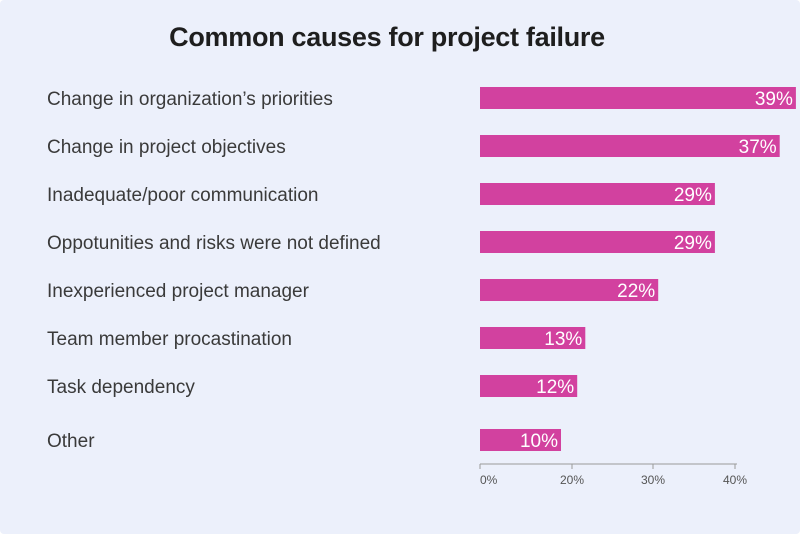 This screenshot has height=534, width=800. Describe the element at coordinates (166, 147) in the screenshot. I see `category-label: Change in project objectives` at that location.